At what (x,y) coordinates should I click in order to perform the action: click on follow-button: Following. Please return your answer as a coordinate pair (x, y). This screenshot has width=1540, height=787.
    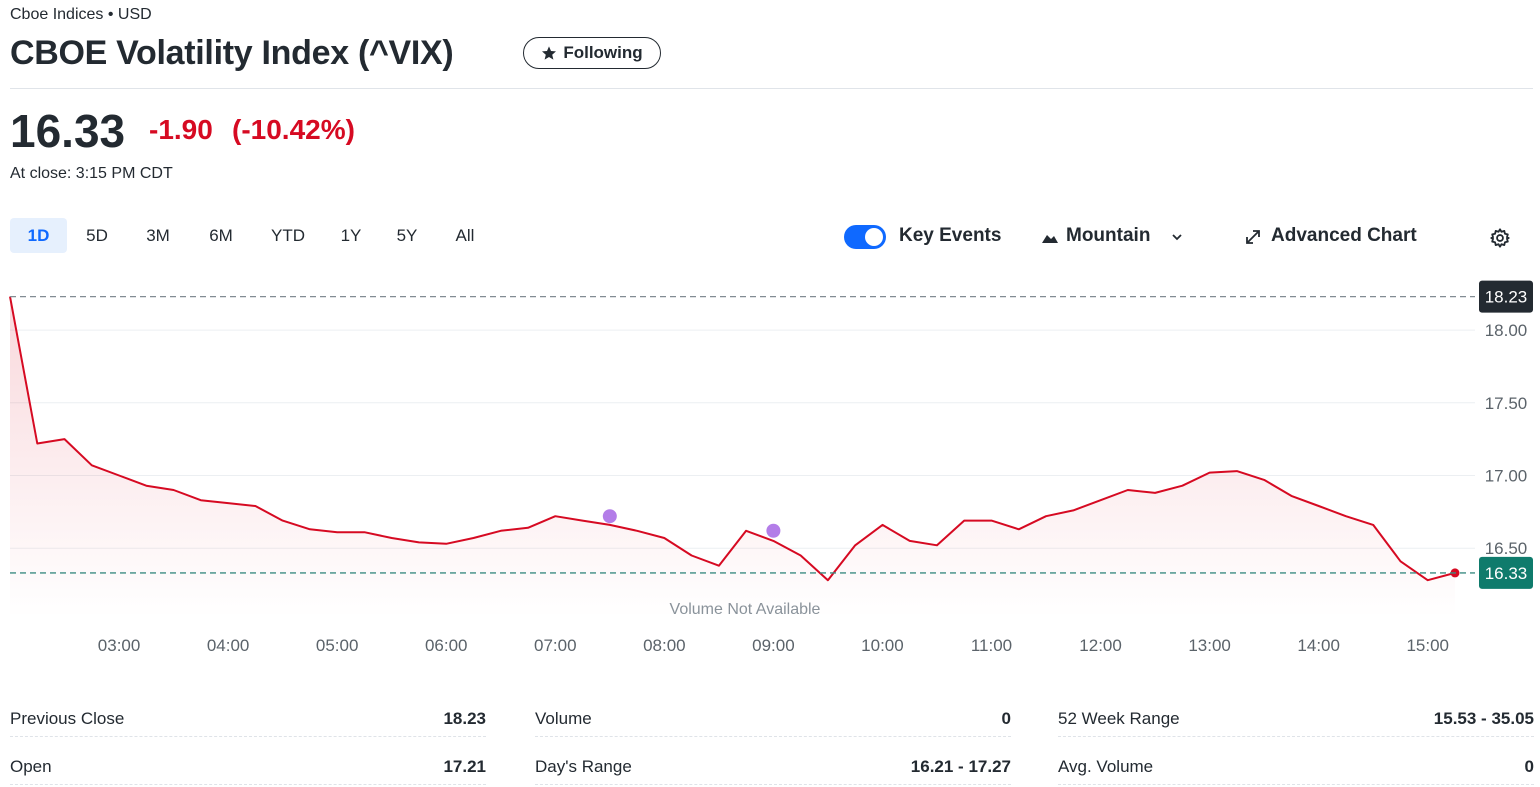
    Looking at the image, I should click on (592, 53).